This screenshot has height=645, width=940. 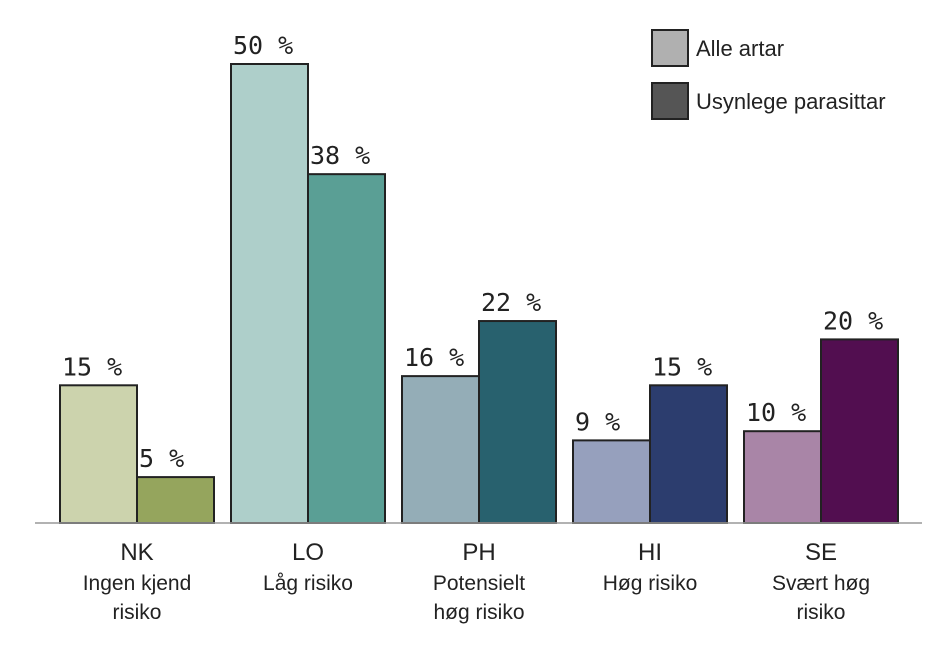 What do you see at coordinates (340, 155) in the screenshot?
I see `data-label-lo-series-2: 38 %` at bounding box center [340, 155].